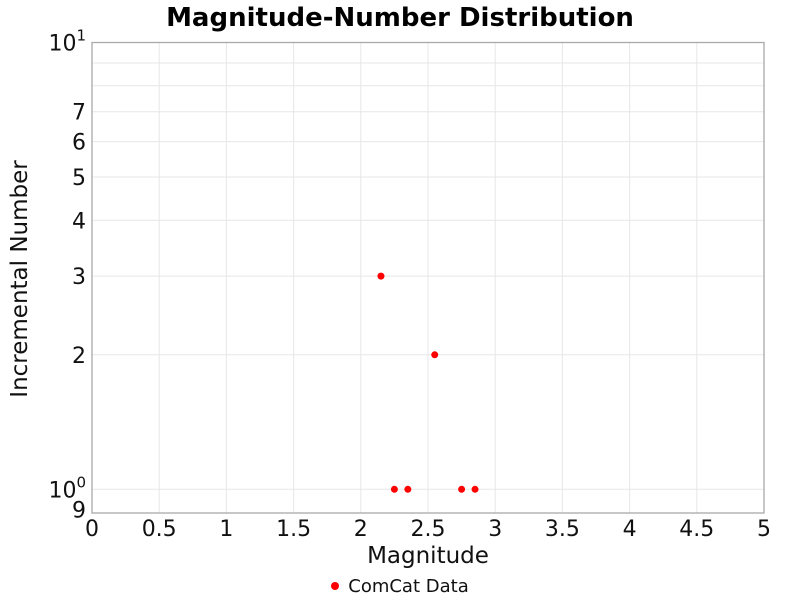  What do you see at coordinates (79, 178) in the screenshot?
I see `y-tick-label-minor: 5` at bounding box center [79, 178].